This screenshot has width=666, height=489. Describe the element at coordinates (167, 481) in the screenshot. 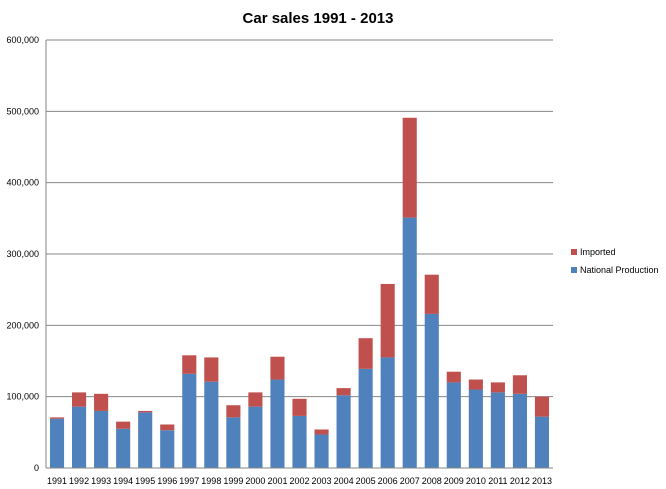

I see `x-tick-label: 1996` at that location.